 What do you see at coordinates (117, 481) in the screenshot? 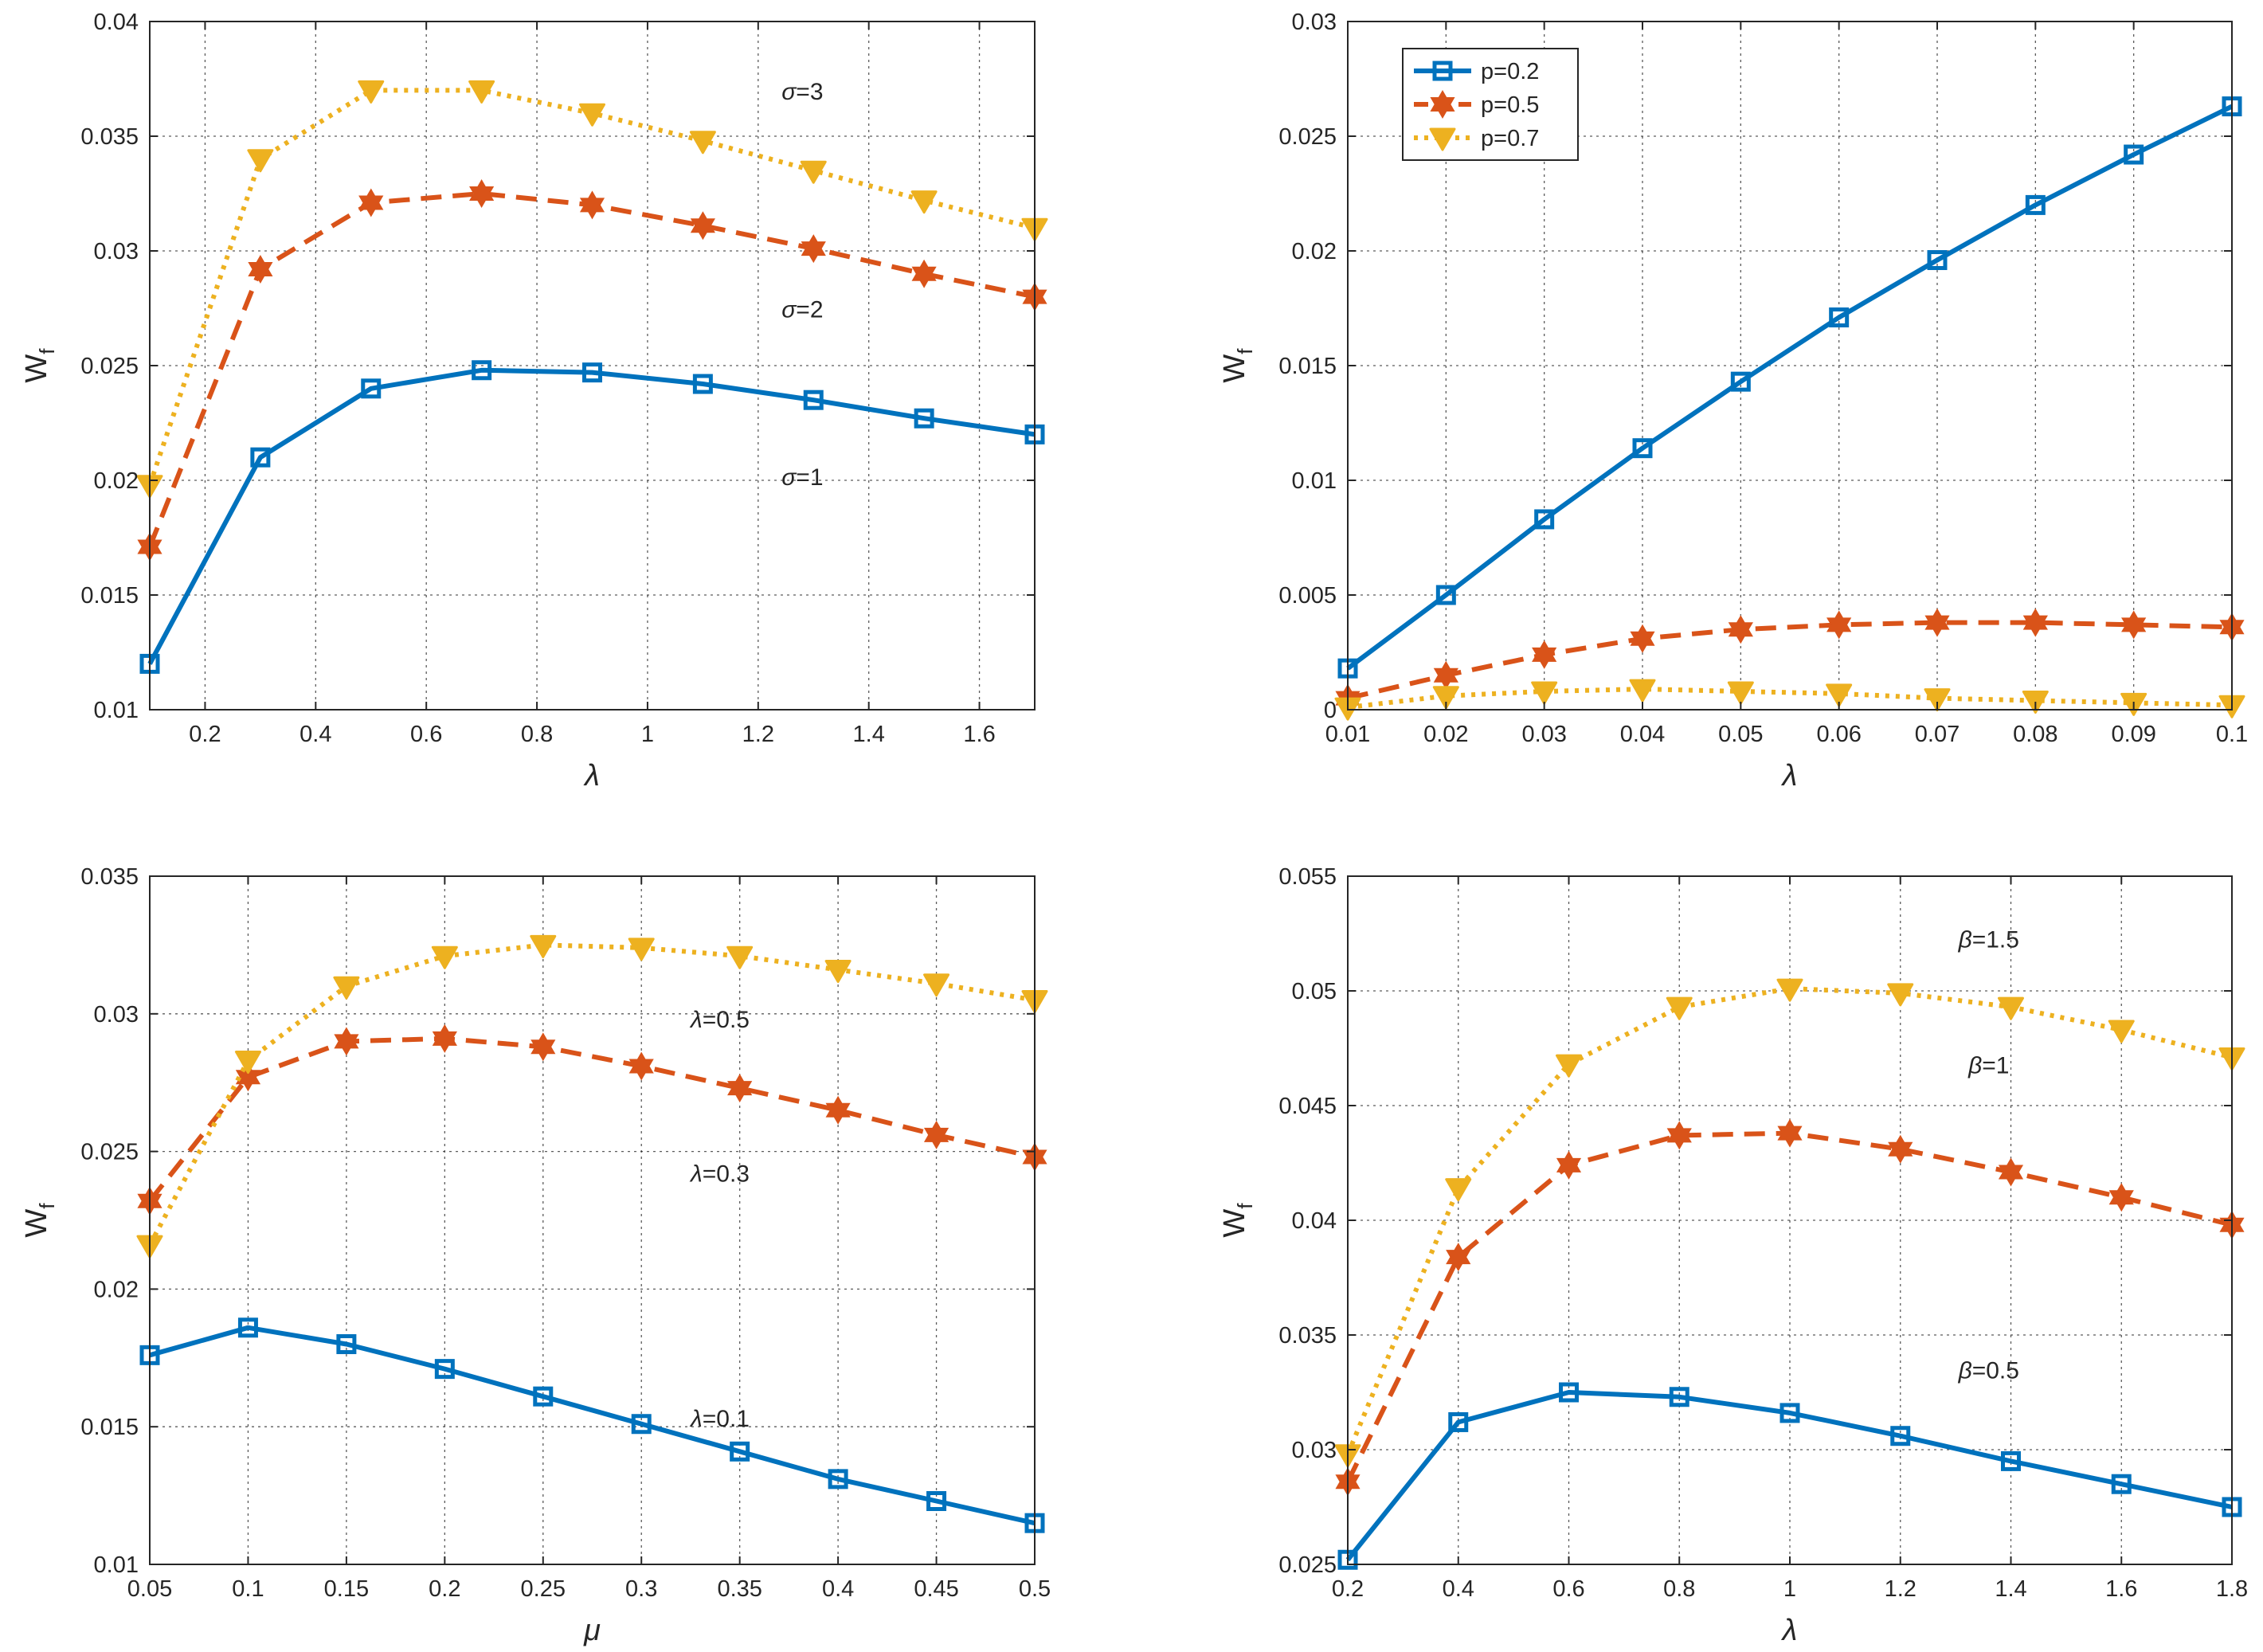
I see `y-tick-label: 0.02` at bounding box center [117, 481].